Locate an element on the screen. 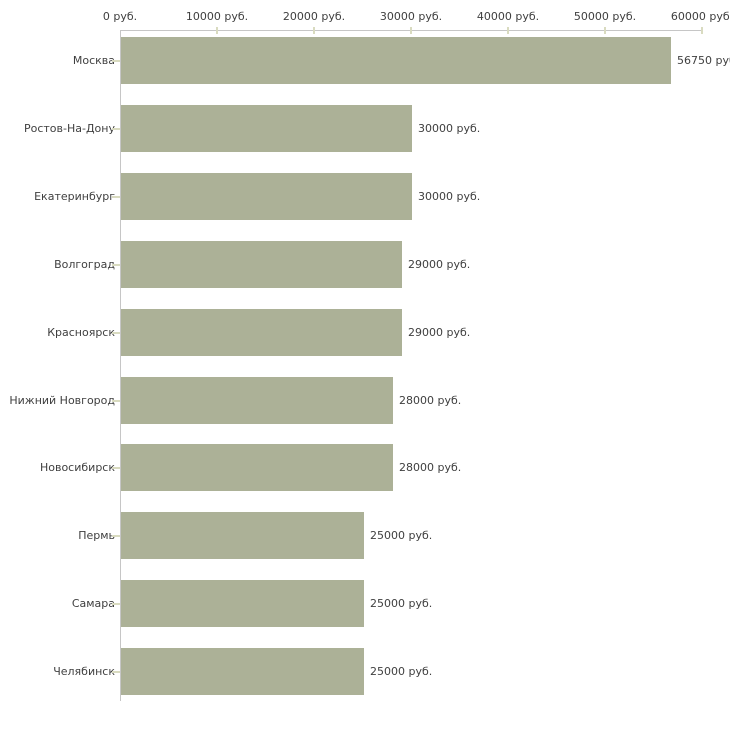 This screenshot has height=730, width=730. category-label: Москва is located at coordinates (93, 60).